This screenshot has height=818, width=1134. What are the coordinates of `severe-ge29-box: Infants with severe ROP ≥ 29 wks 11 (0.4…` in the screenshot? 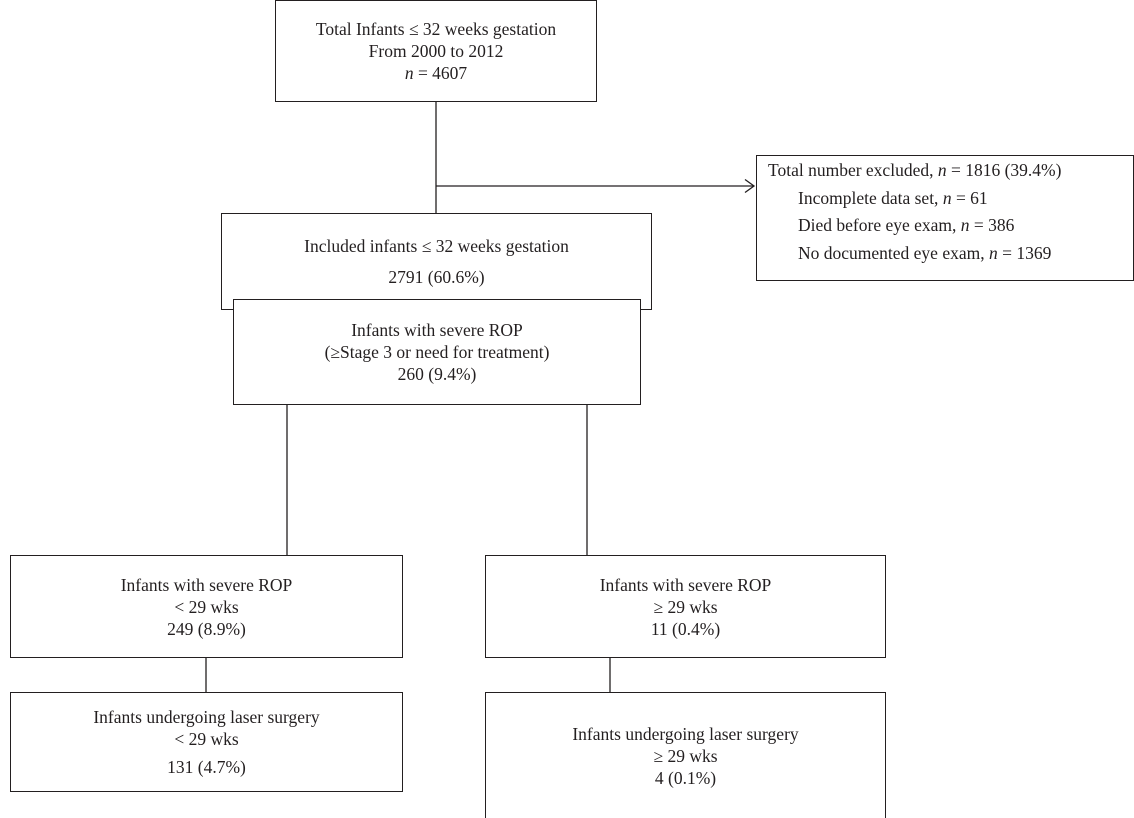 It's located at (685, 606).